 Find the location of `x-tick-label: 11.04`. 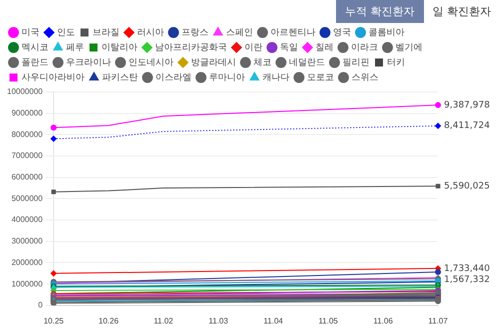

x-tick-label: 11.04 is located at coordinates (274, 321).